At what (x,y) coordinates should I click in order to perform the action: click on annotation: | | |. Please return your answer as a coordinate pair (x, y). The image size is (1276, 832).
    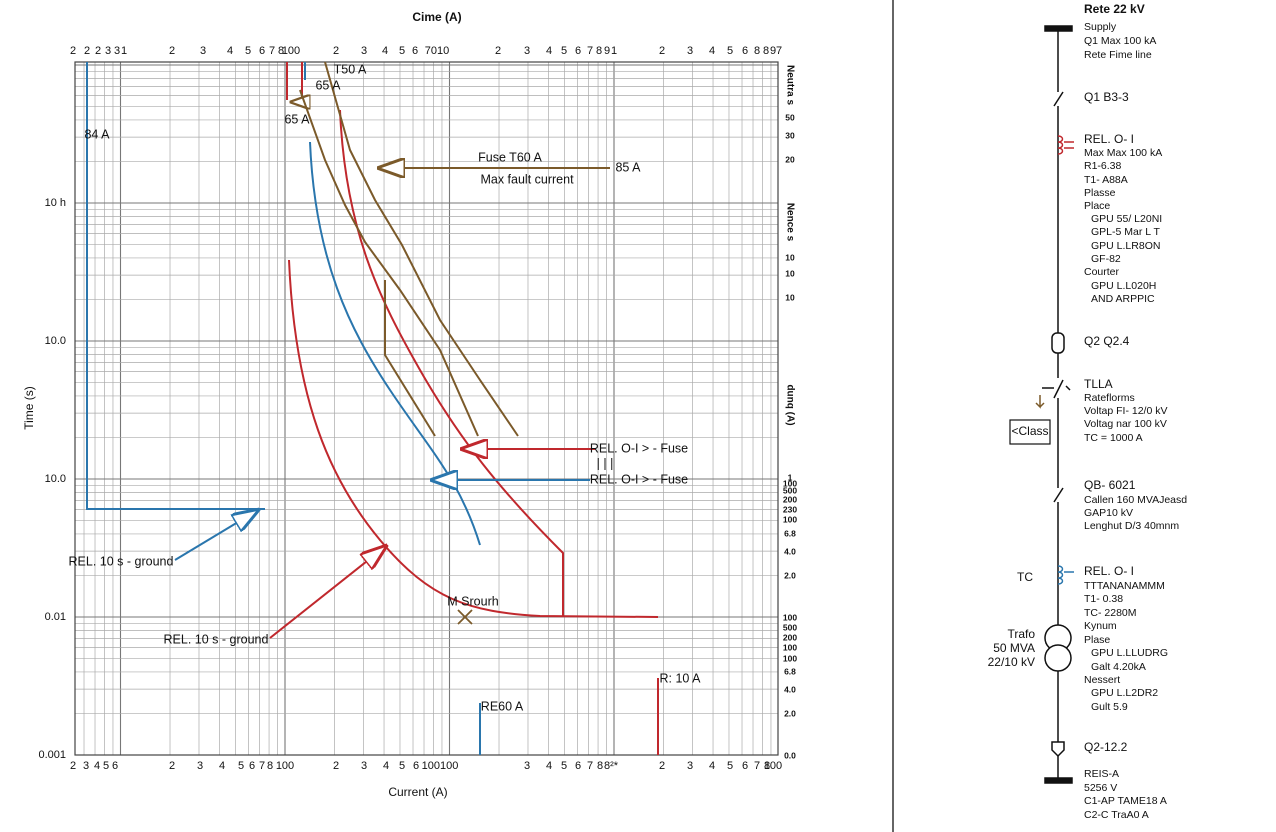
    Looking at the image, I should click on (605, 463).